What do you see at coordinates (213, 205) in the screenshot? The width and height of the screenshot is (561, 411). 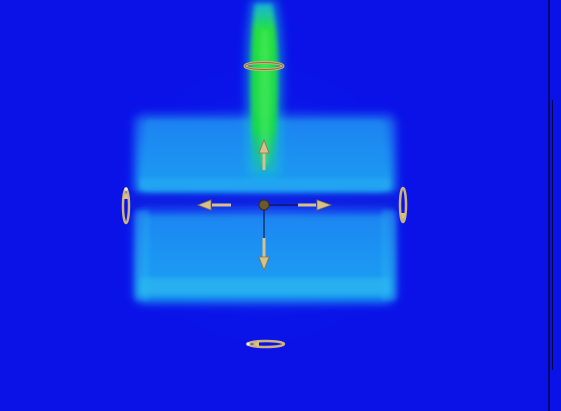 I see `translate-left-arrow` at bounding box center [213, 205].